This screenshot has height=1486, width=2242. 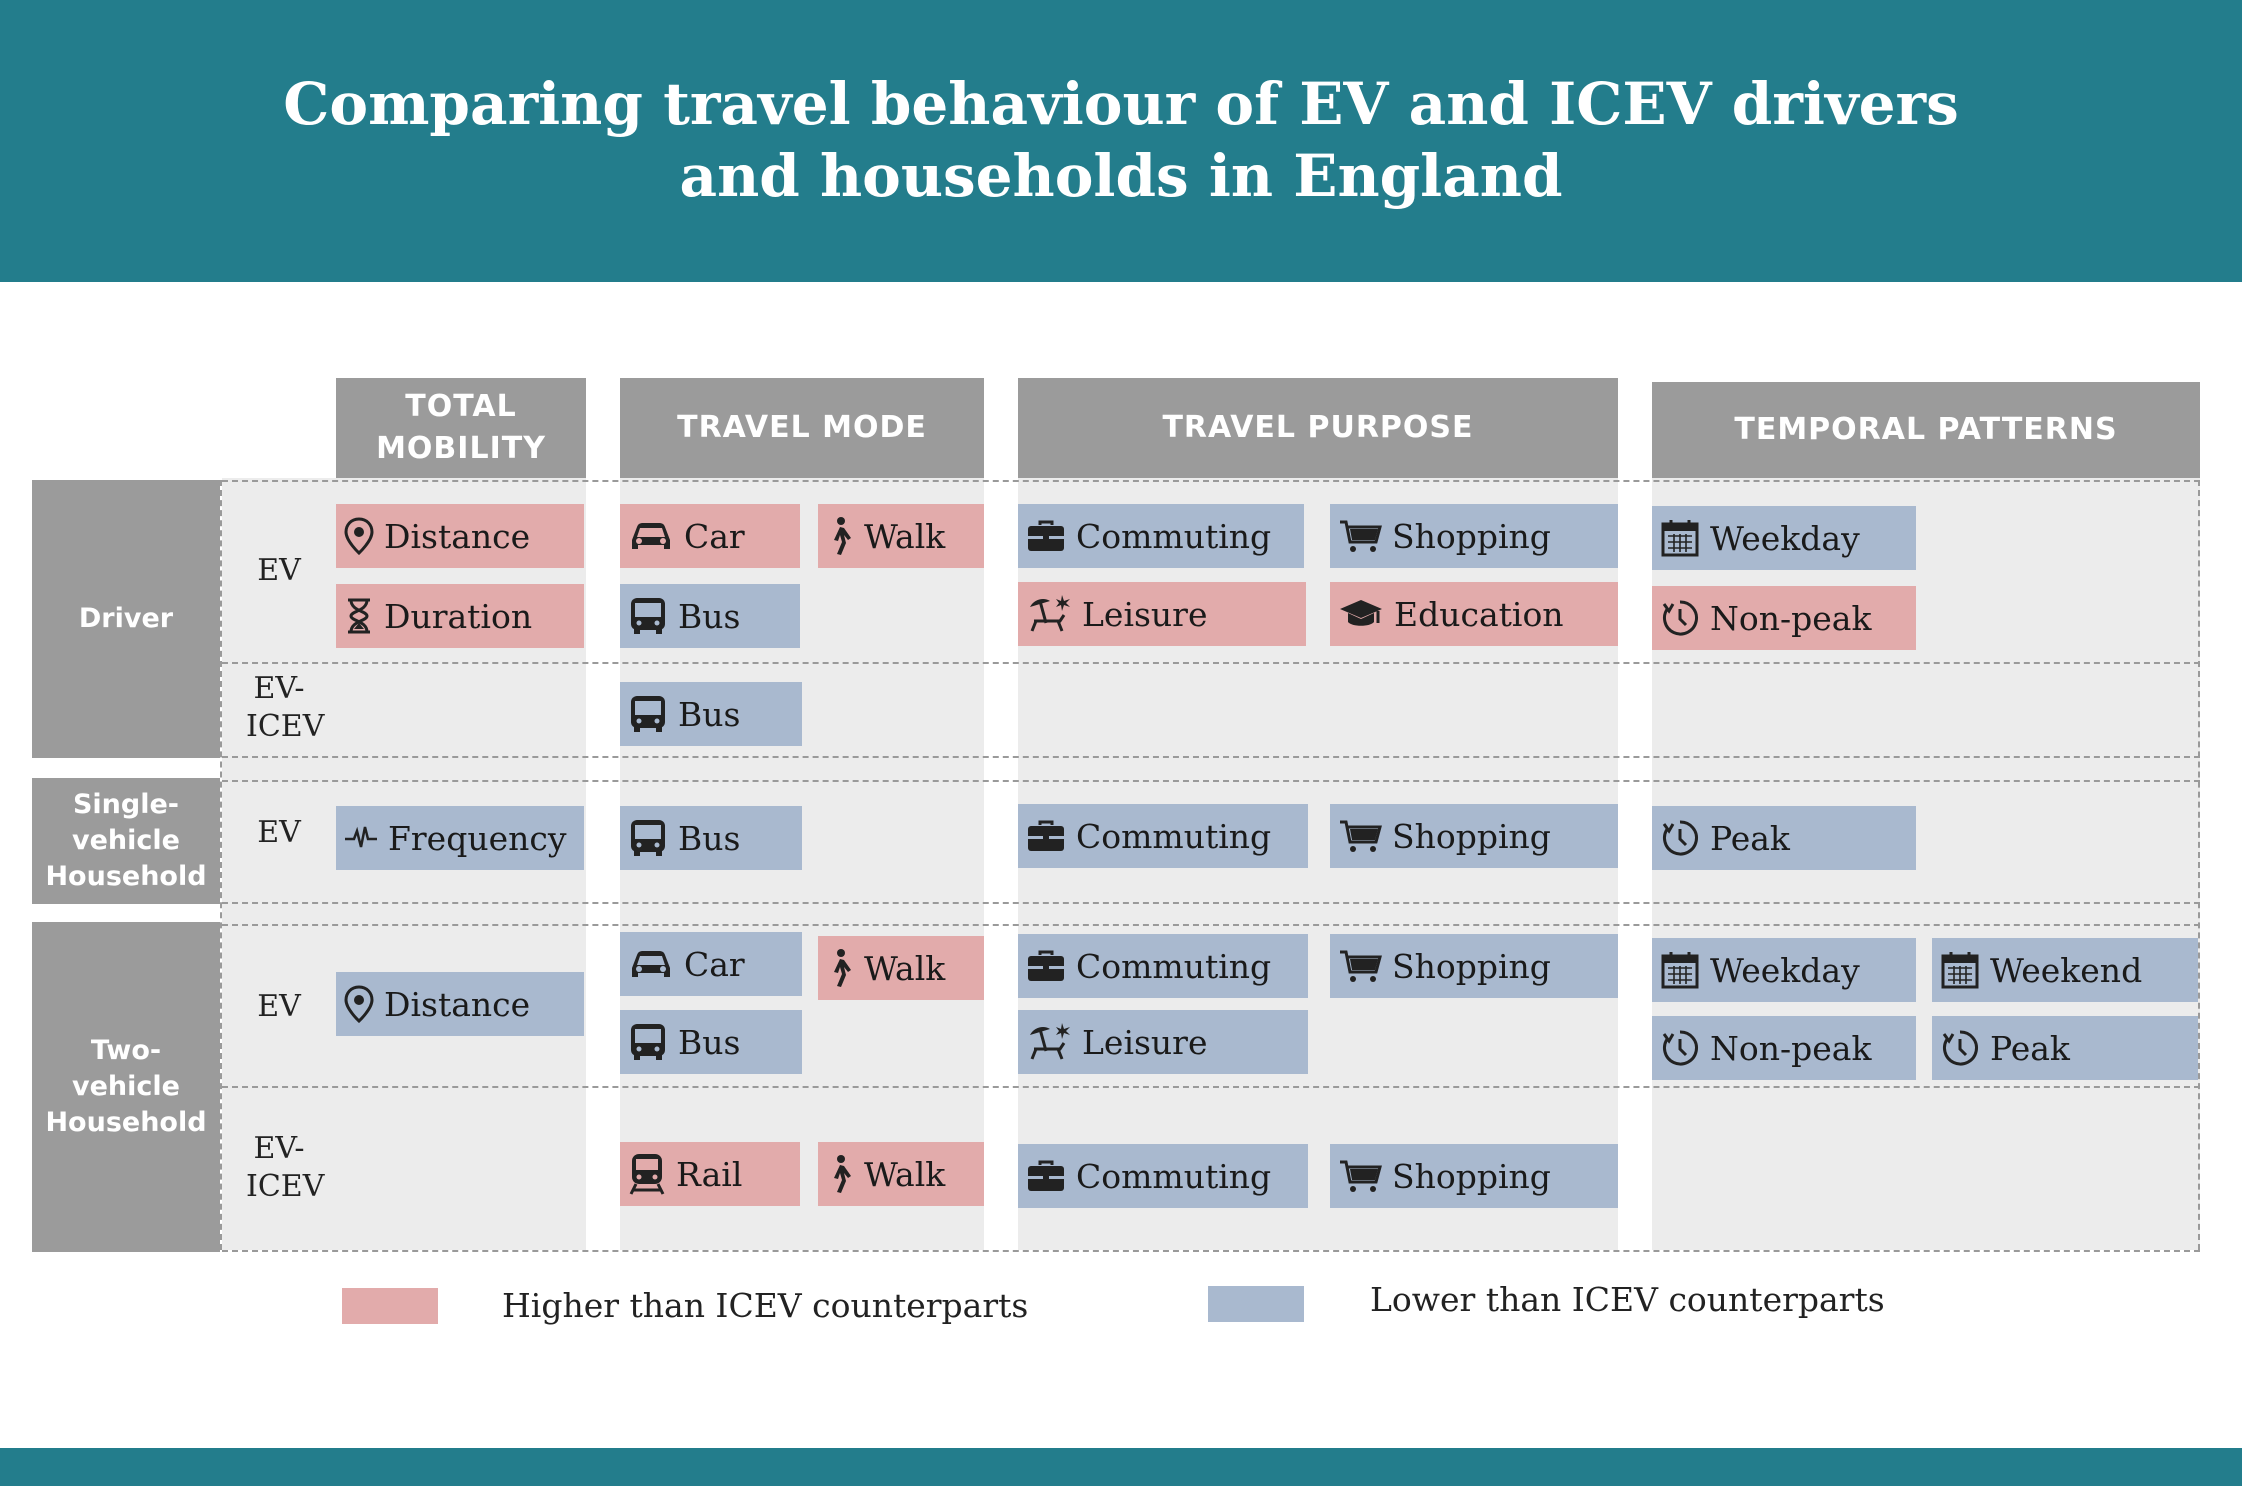 I want to click on tag-driver-ev-education: Education, so click(x=1474, y=614).